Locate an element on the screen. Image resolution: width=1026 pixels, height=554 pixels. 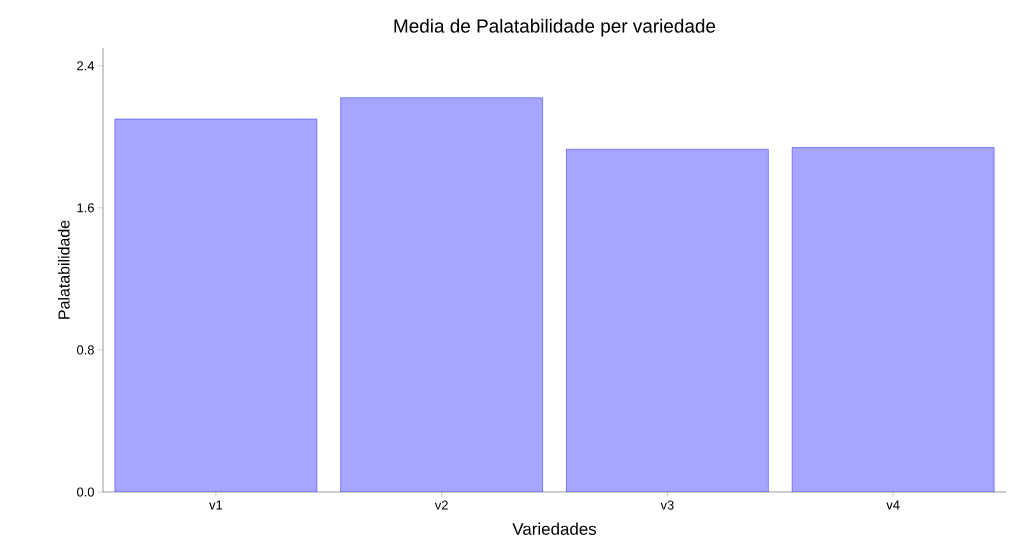
y-tick-label: 0.8 is located at coordinates (85, 350).